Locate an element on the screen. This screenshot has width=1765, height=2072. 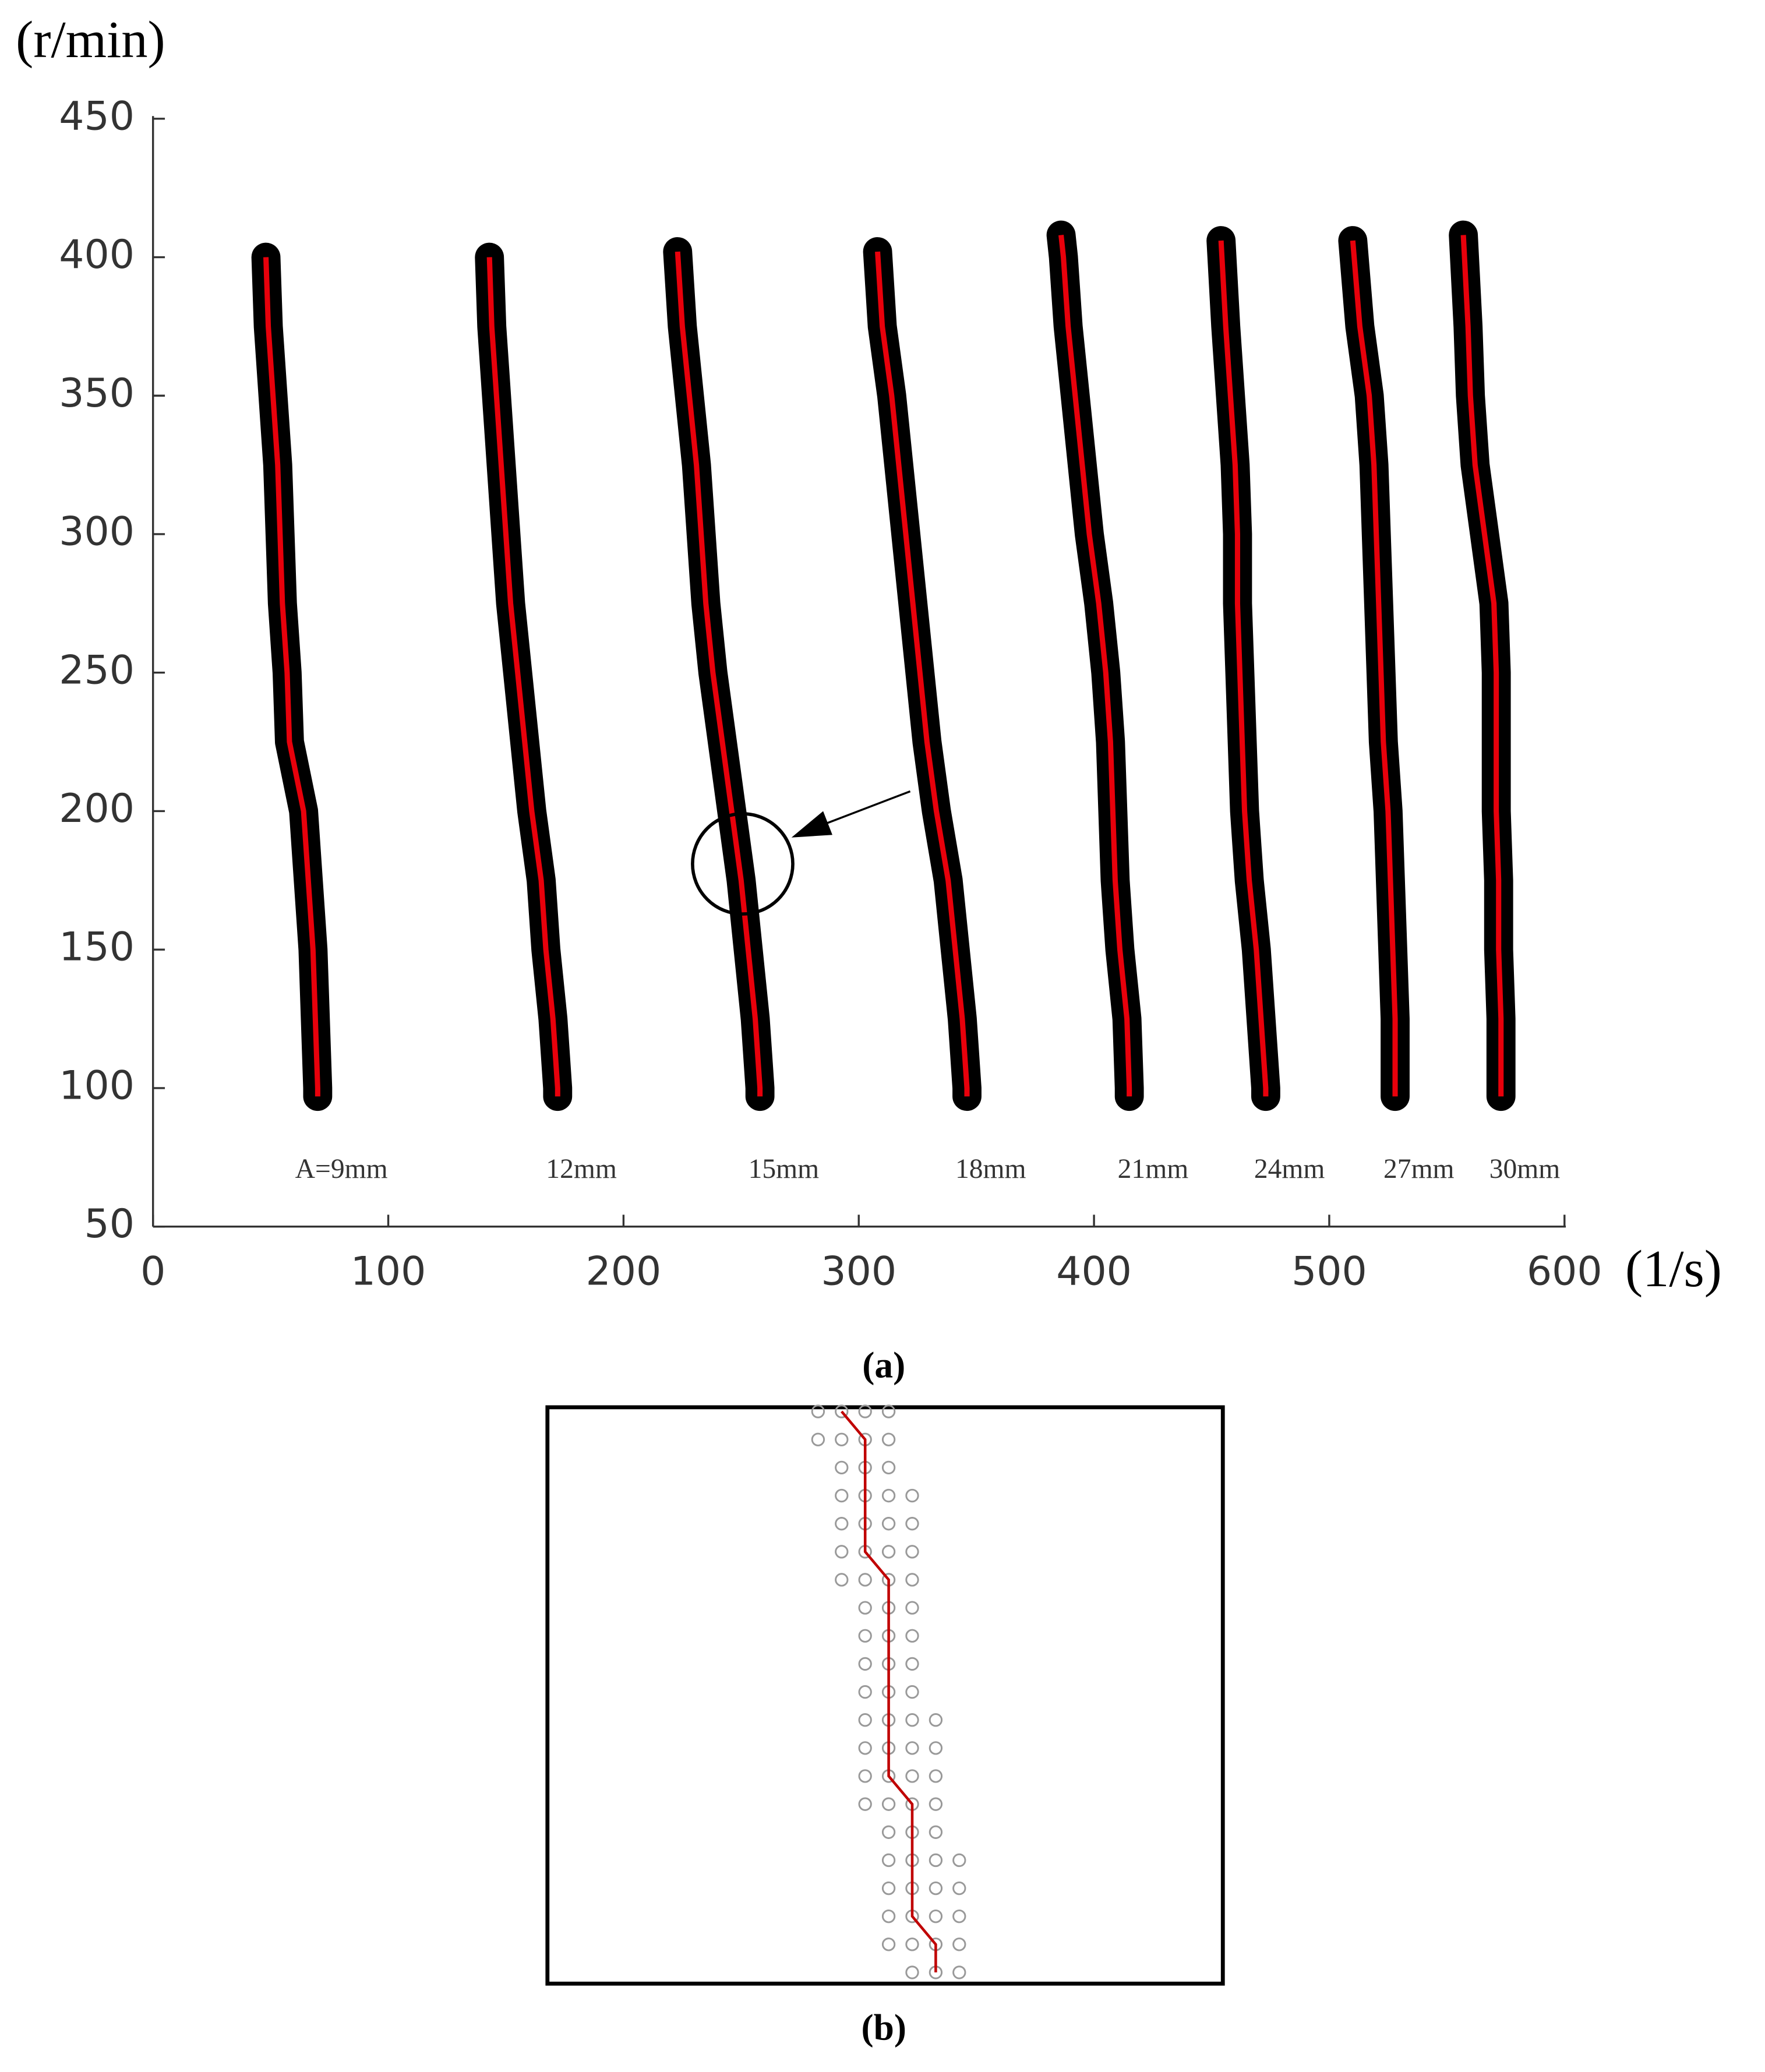
y-tick-label: 100 is located at coordinates (97, 1086).